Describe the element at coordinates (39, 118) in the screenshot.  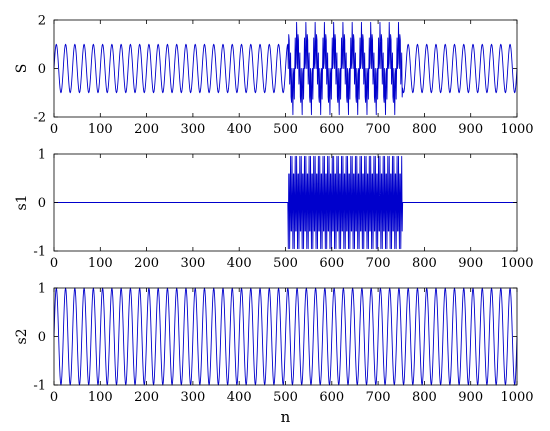
I see `y-tick-label: -2` at that location.